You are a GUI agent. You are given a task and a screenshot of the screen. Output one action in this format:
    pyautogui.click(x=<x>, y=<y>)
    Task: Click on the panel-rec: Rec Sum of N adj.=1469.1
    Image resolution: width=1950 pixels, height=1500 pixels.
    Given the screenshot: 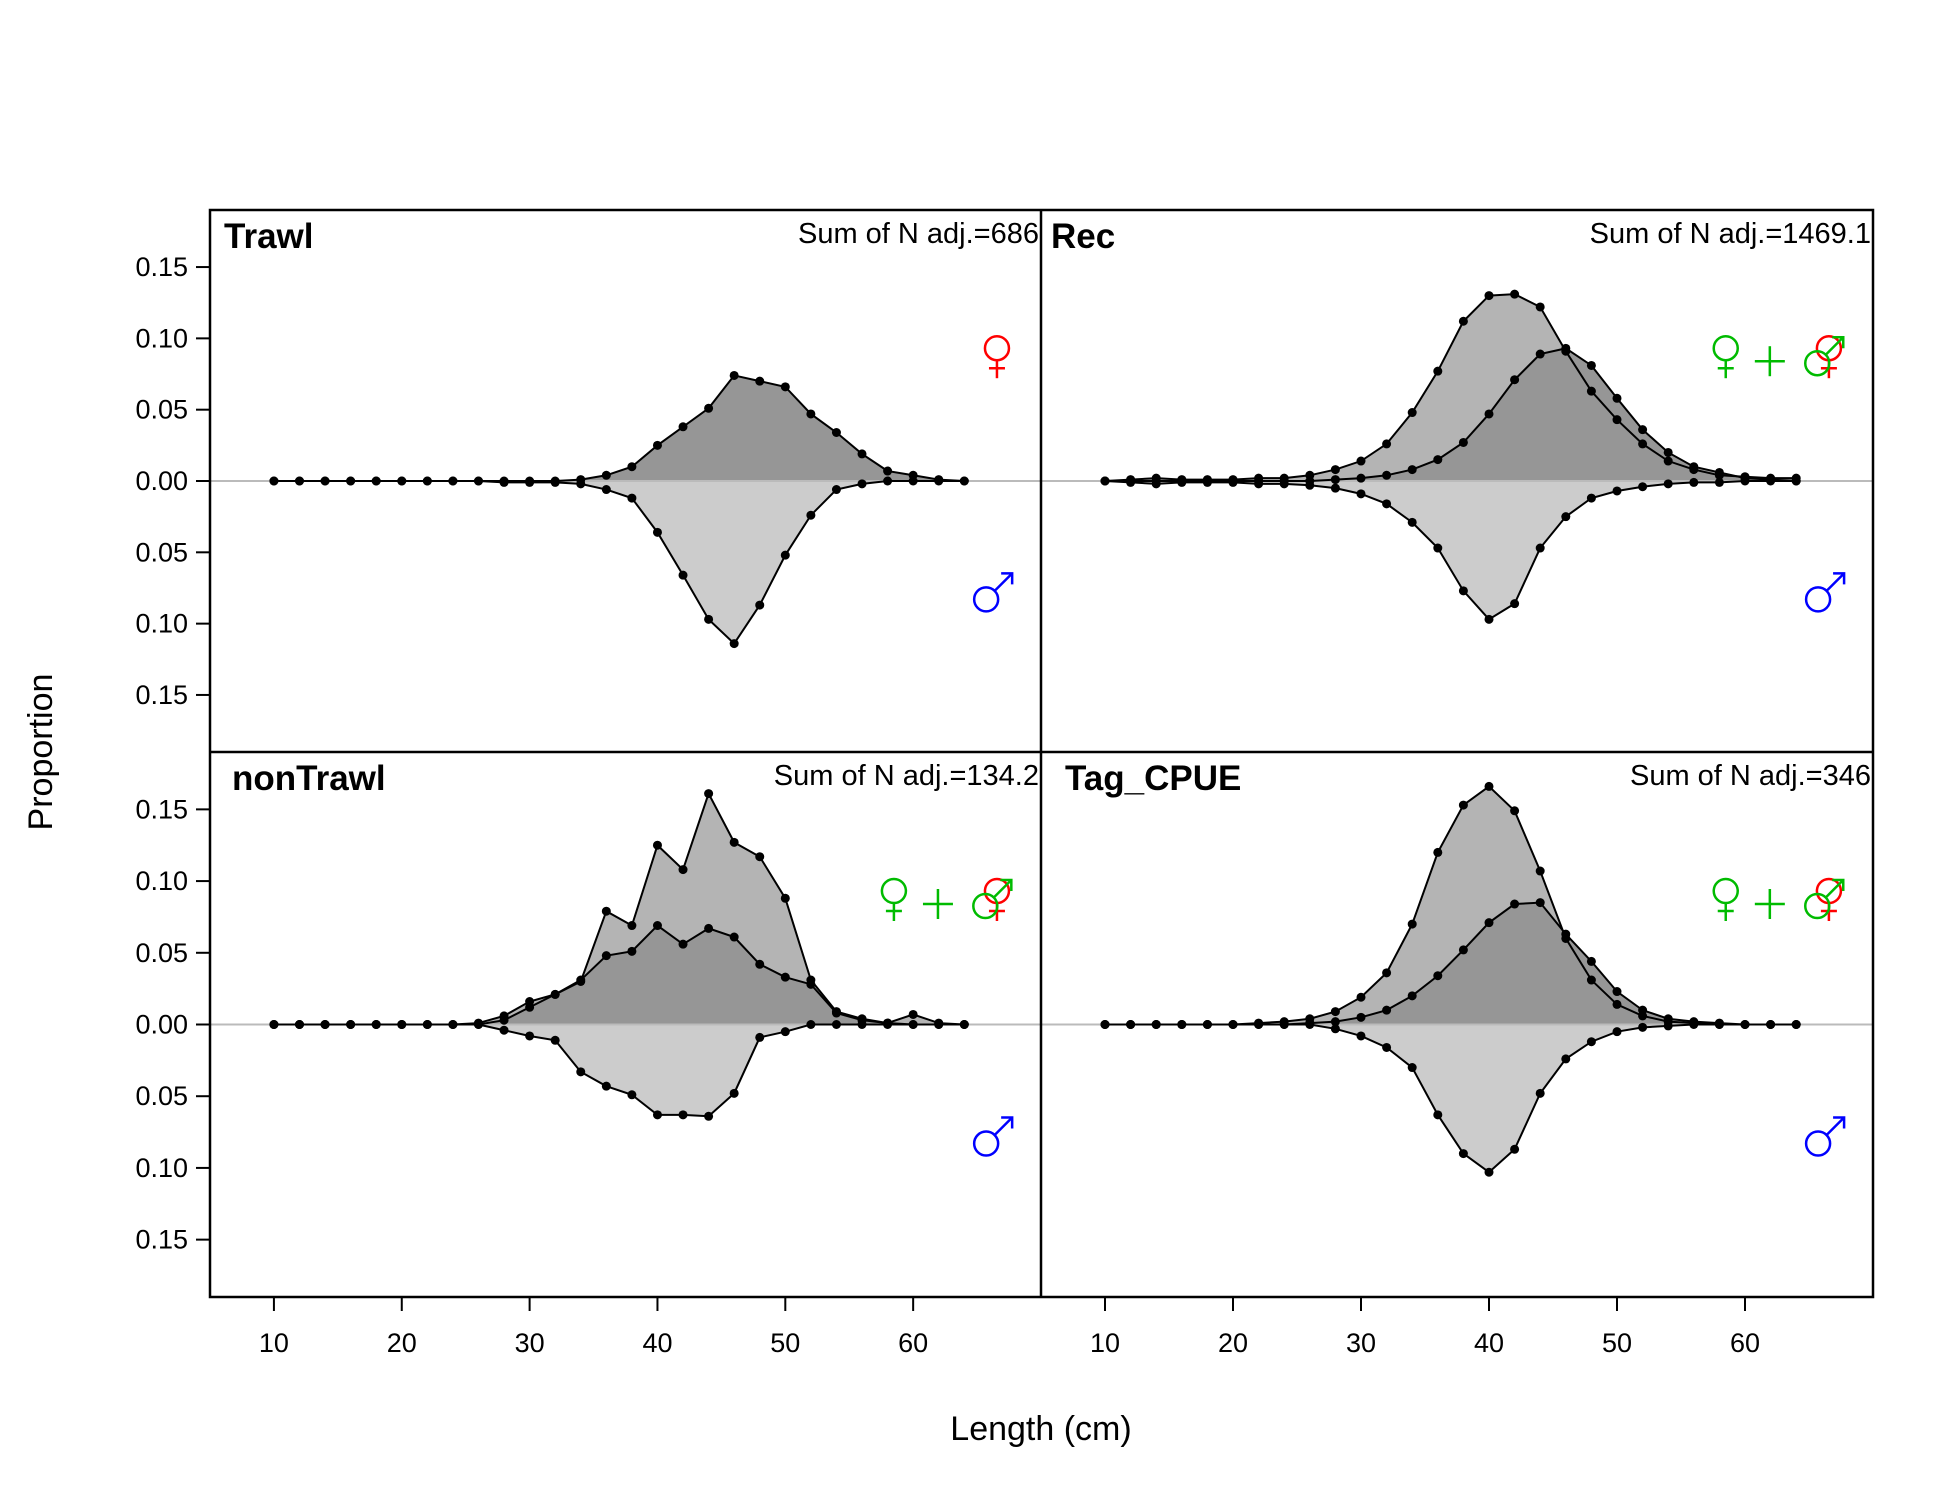 What is the action you would take?
    pyautogui.click(x=1457, y=420)
    